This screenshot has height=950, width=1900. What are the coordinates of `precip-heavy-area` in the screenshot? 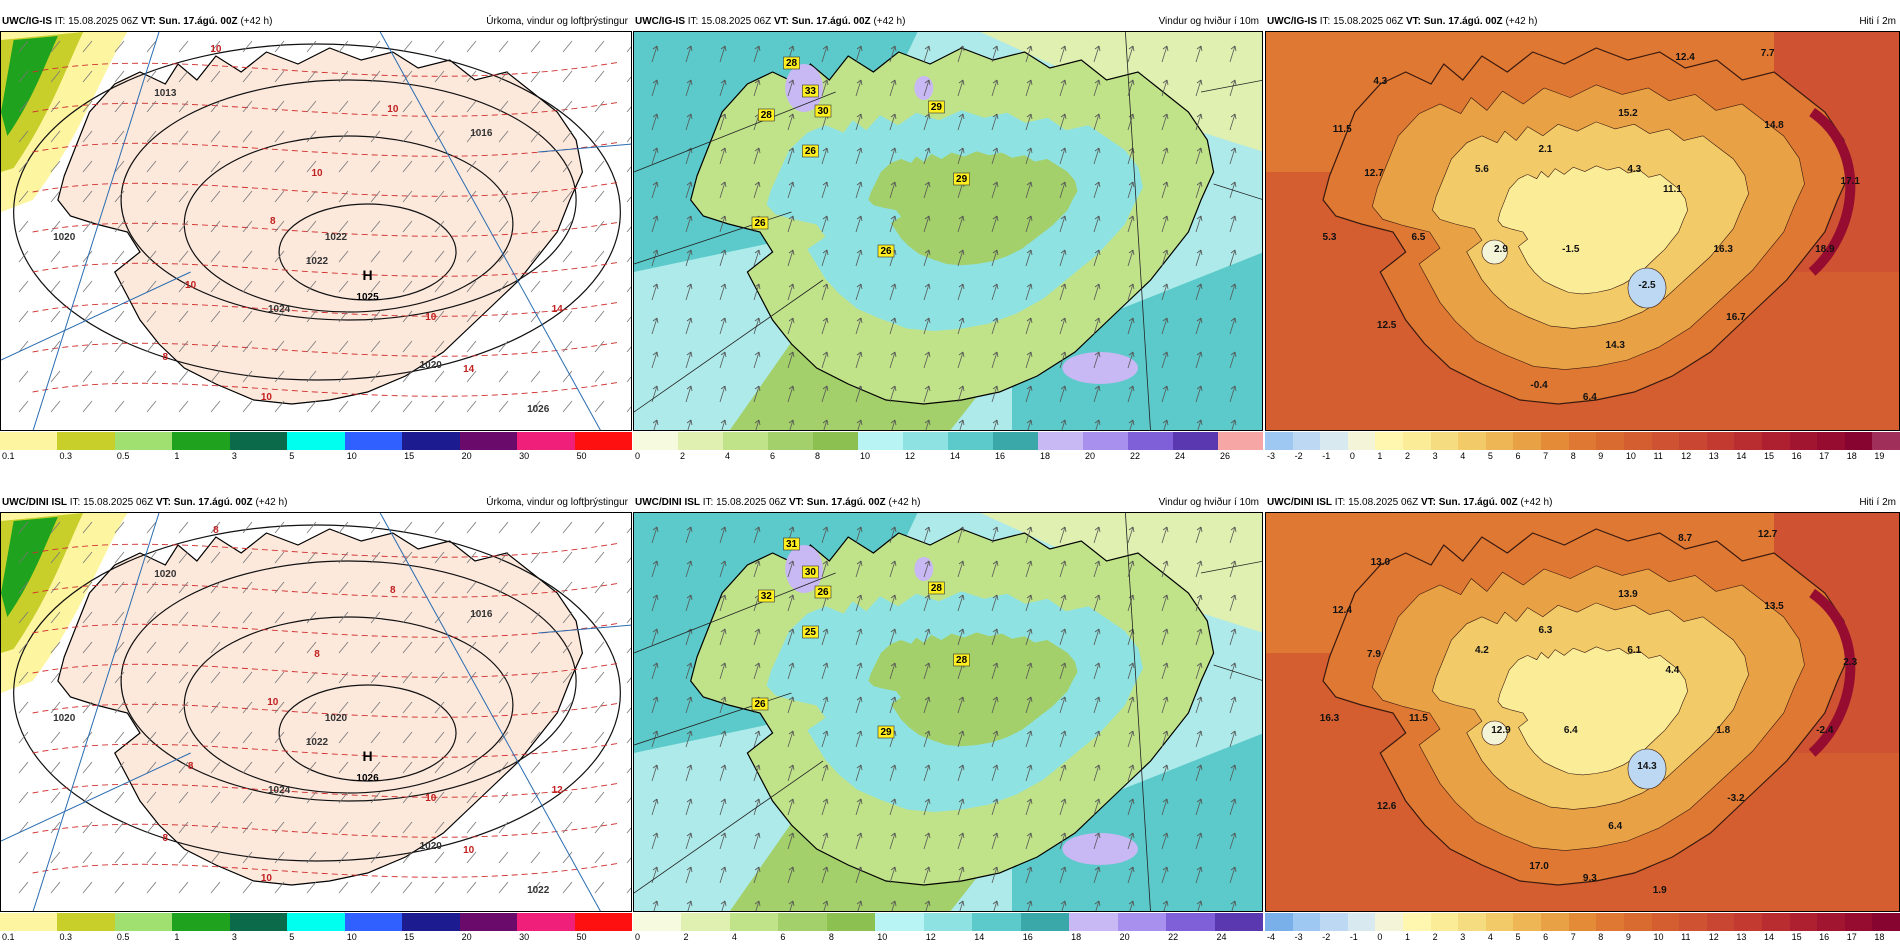 It's located at (29, 86).